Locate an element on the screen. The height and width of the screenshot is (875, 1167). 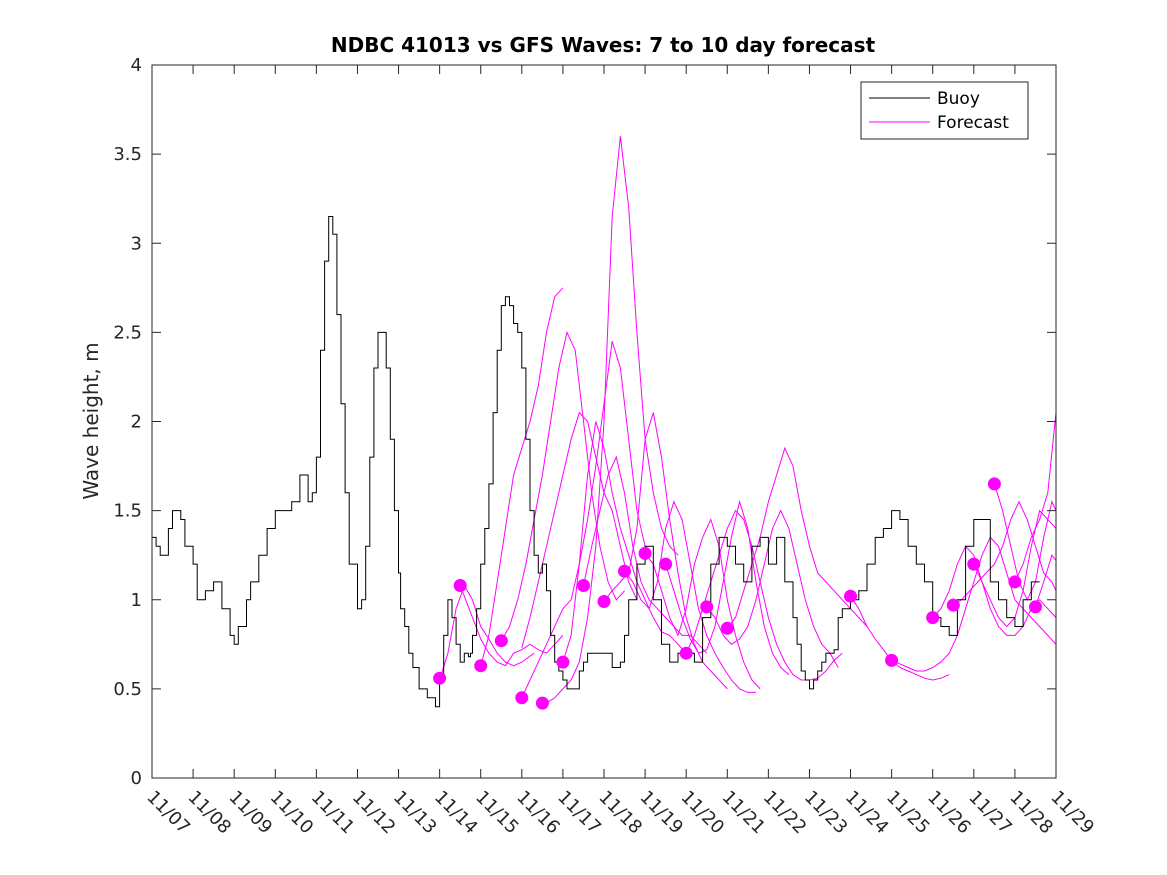
legend: Buoy Forecast is located at coordinates (944, 110).